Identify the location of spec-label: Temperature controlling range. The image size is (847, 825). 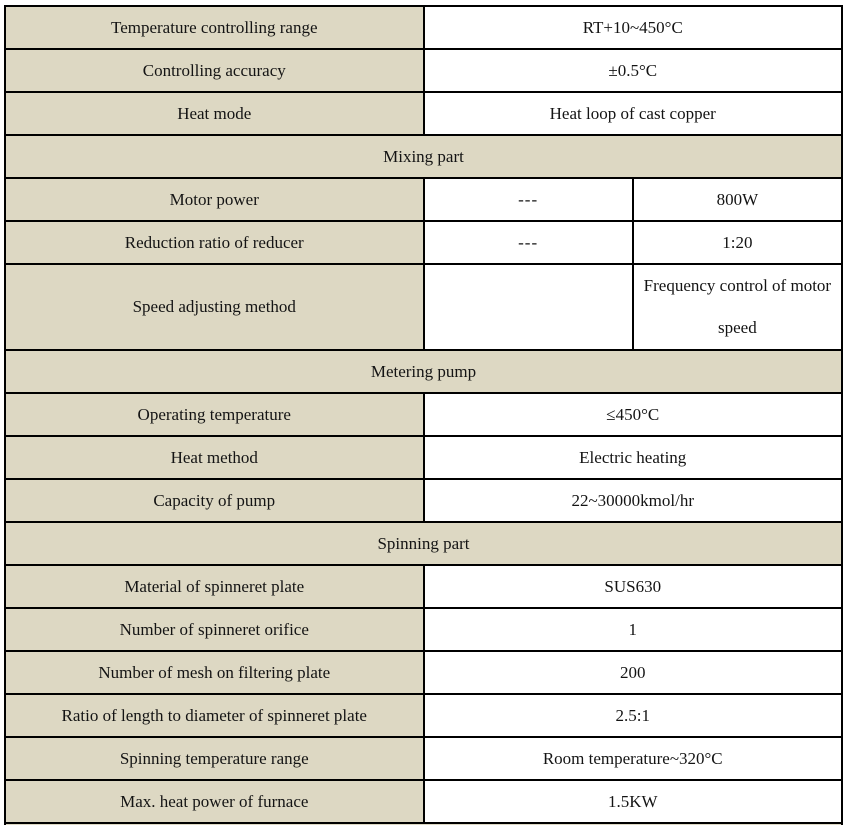
(214, 27).